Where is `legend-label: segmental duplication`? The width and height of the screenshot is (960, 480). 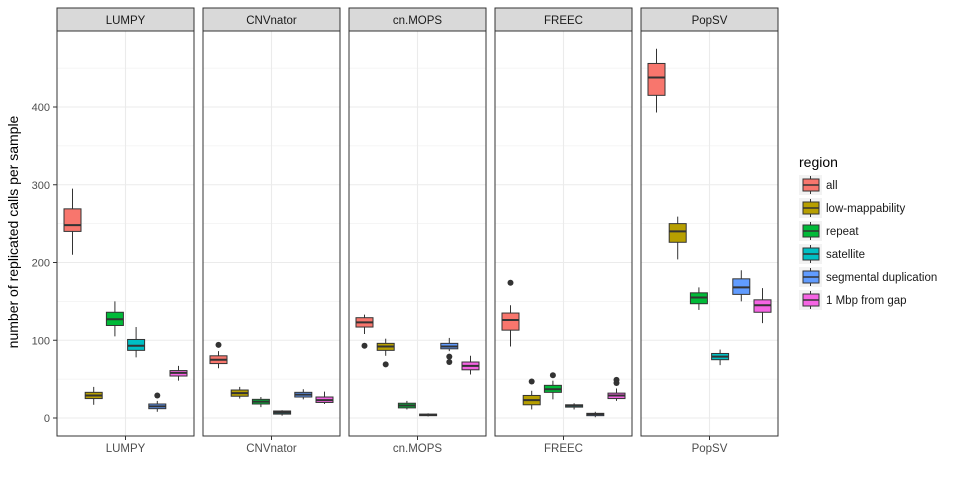
legend-label: segmental duplication is located at coordinates (881, 278).